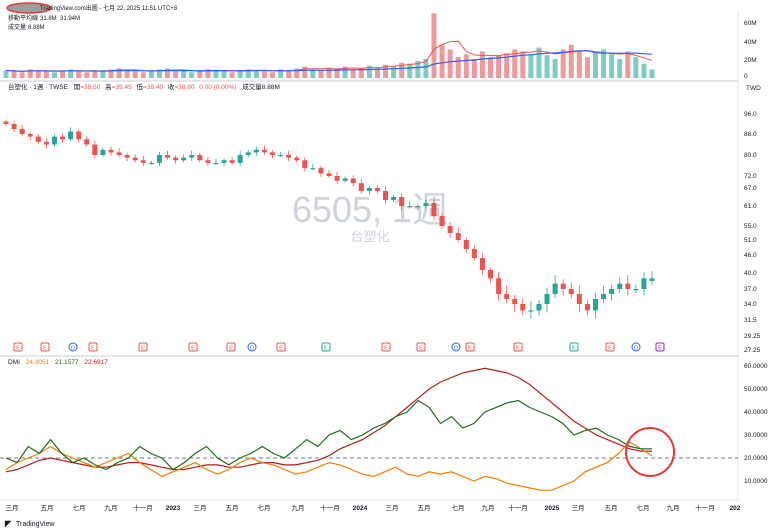 Image resolution: width=780 pixels, height=531 pixels. Describe the element at coordinates (750, 240) in the screenshot. I see `price-axis-label: 51.0` at that location.